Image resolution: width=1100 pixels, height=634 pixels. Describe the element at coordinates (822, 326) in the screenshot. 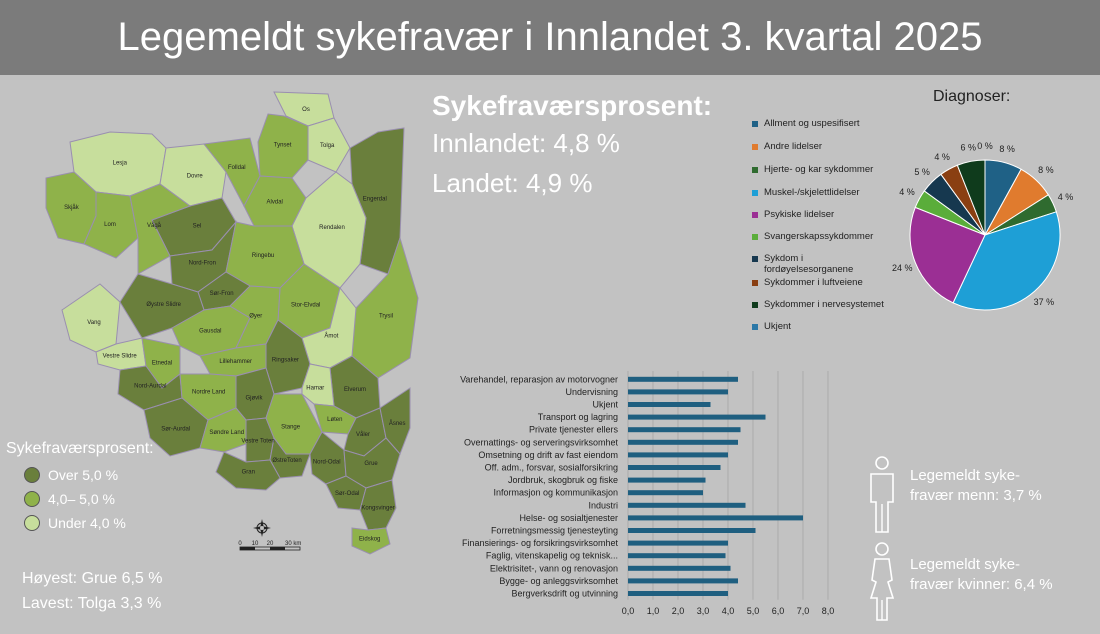

I see `pie-legend-item: Ukjent` at that location.